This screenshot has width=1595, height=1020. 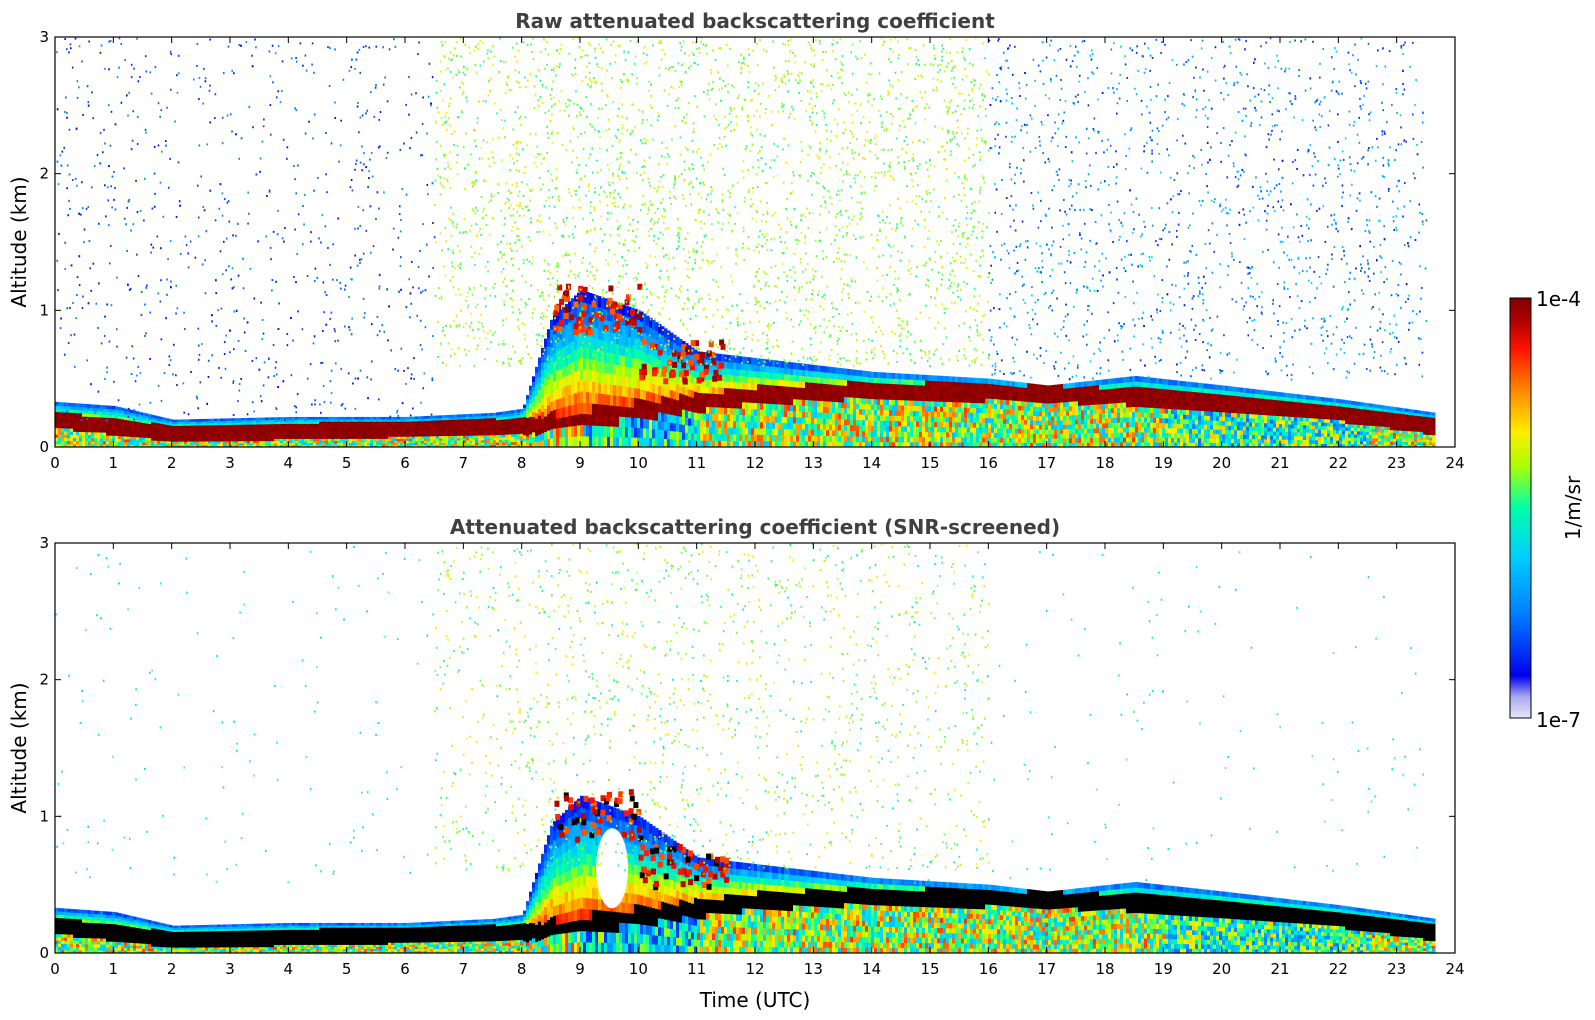 I want to click on colorbar: 1e-4 1e-7 1/m/sr, so click(x=1547, y=509).